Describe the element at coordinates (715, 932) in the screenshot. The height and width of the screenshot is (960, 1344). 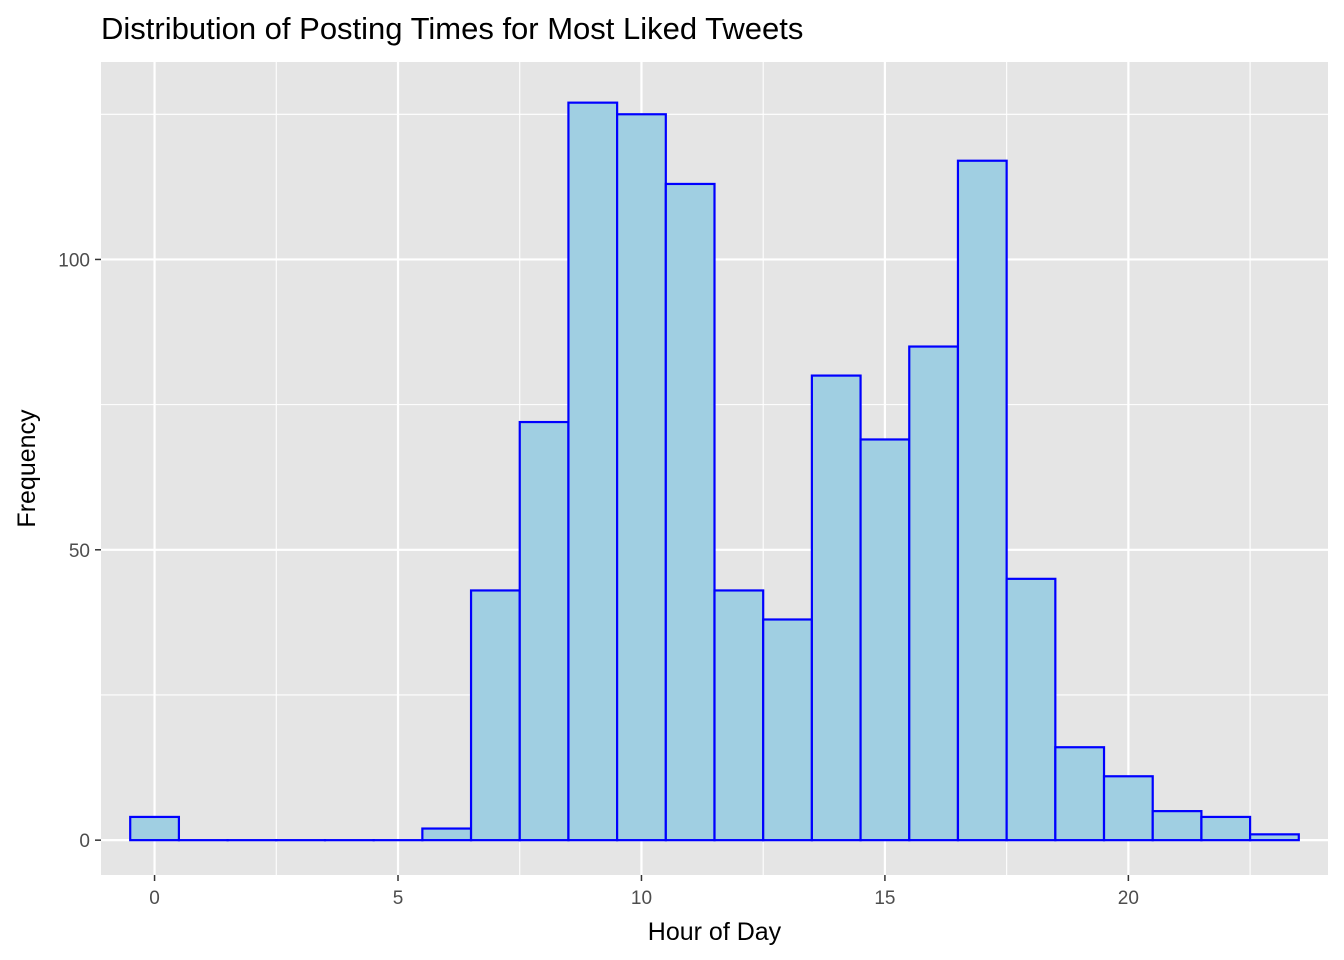
I see `x-axis-title: Hour of Day` at that location.